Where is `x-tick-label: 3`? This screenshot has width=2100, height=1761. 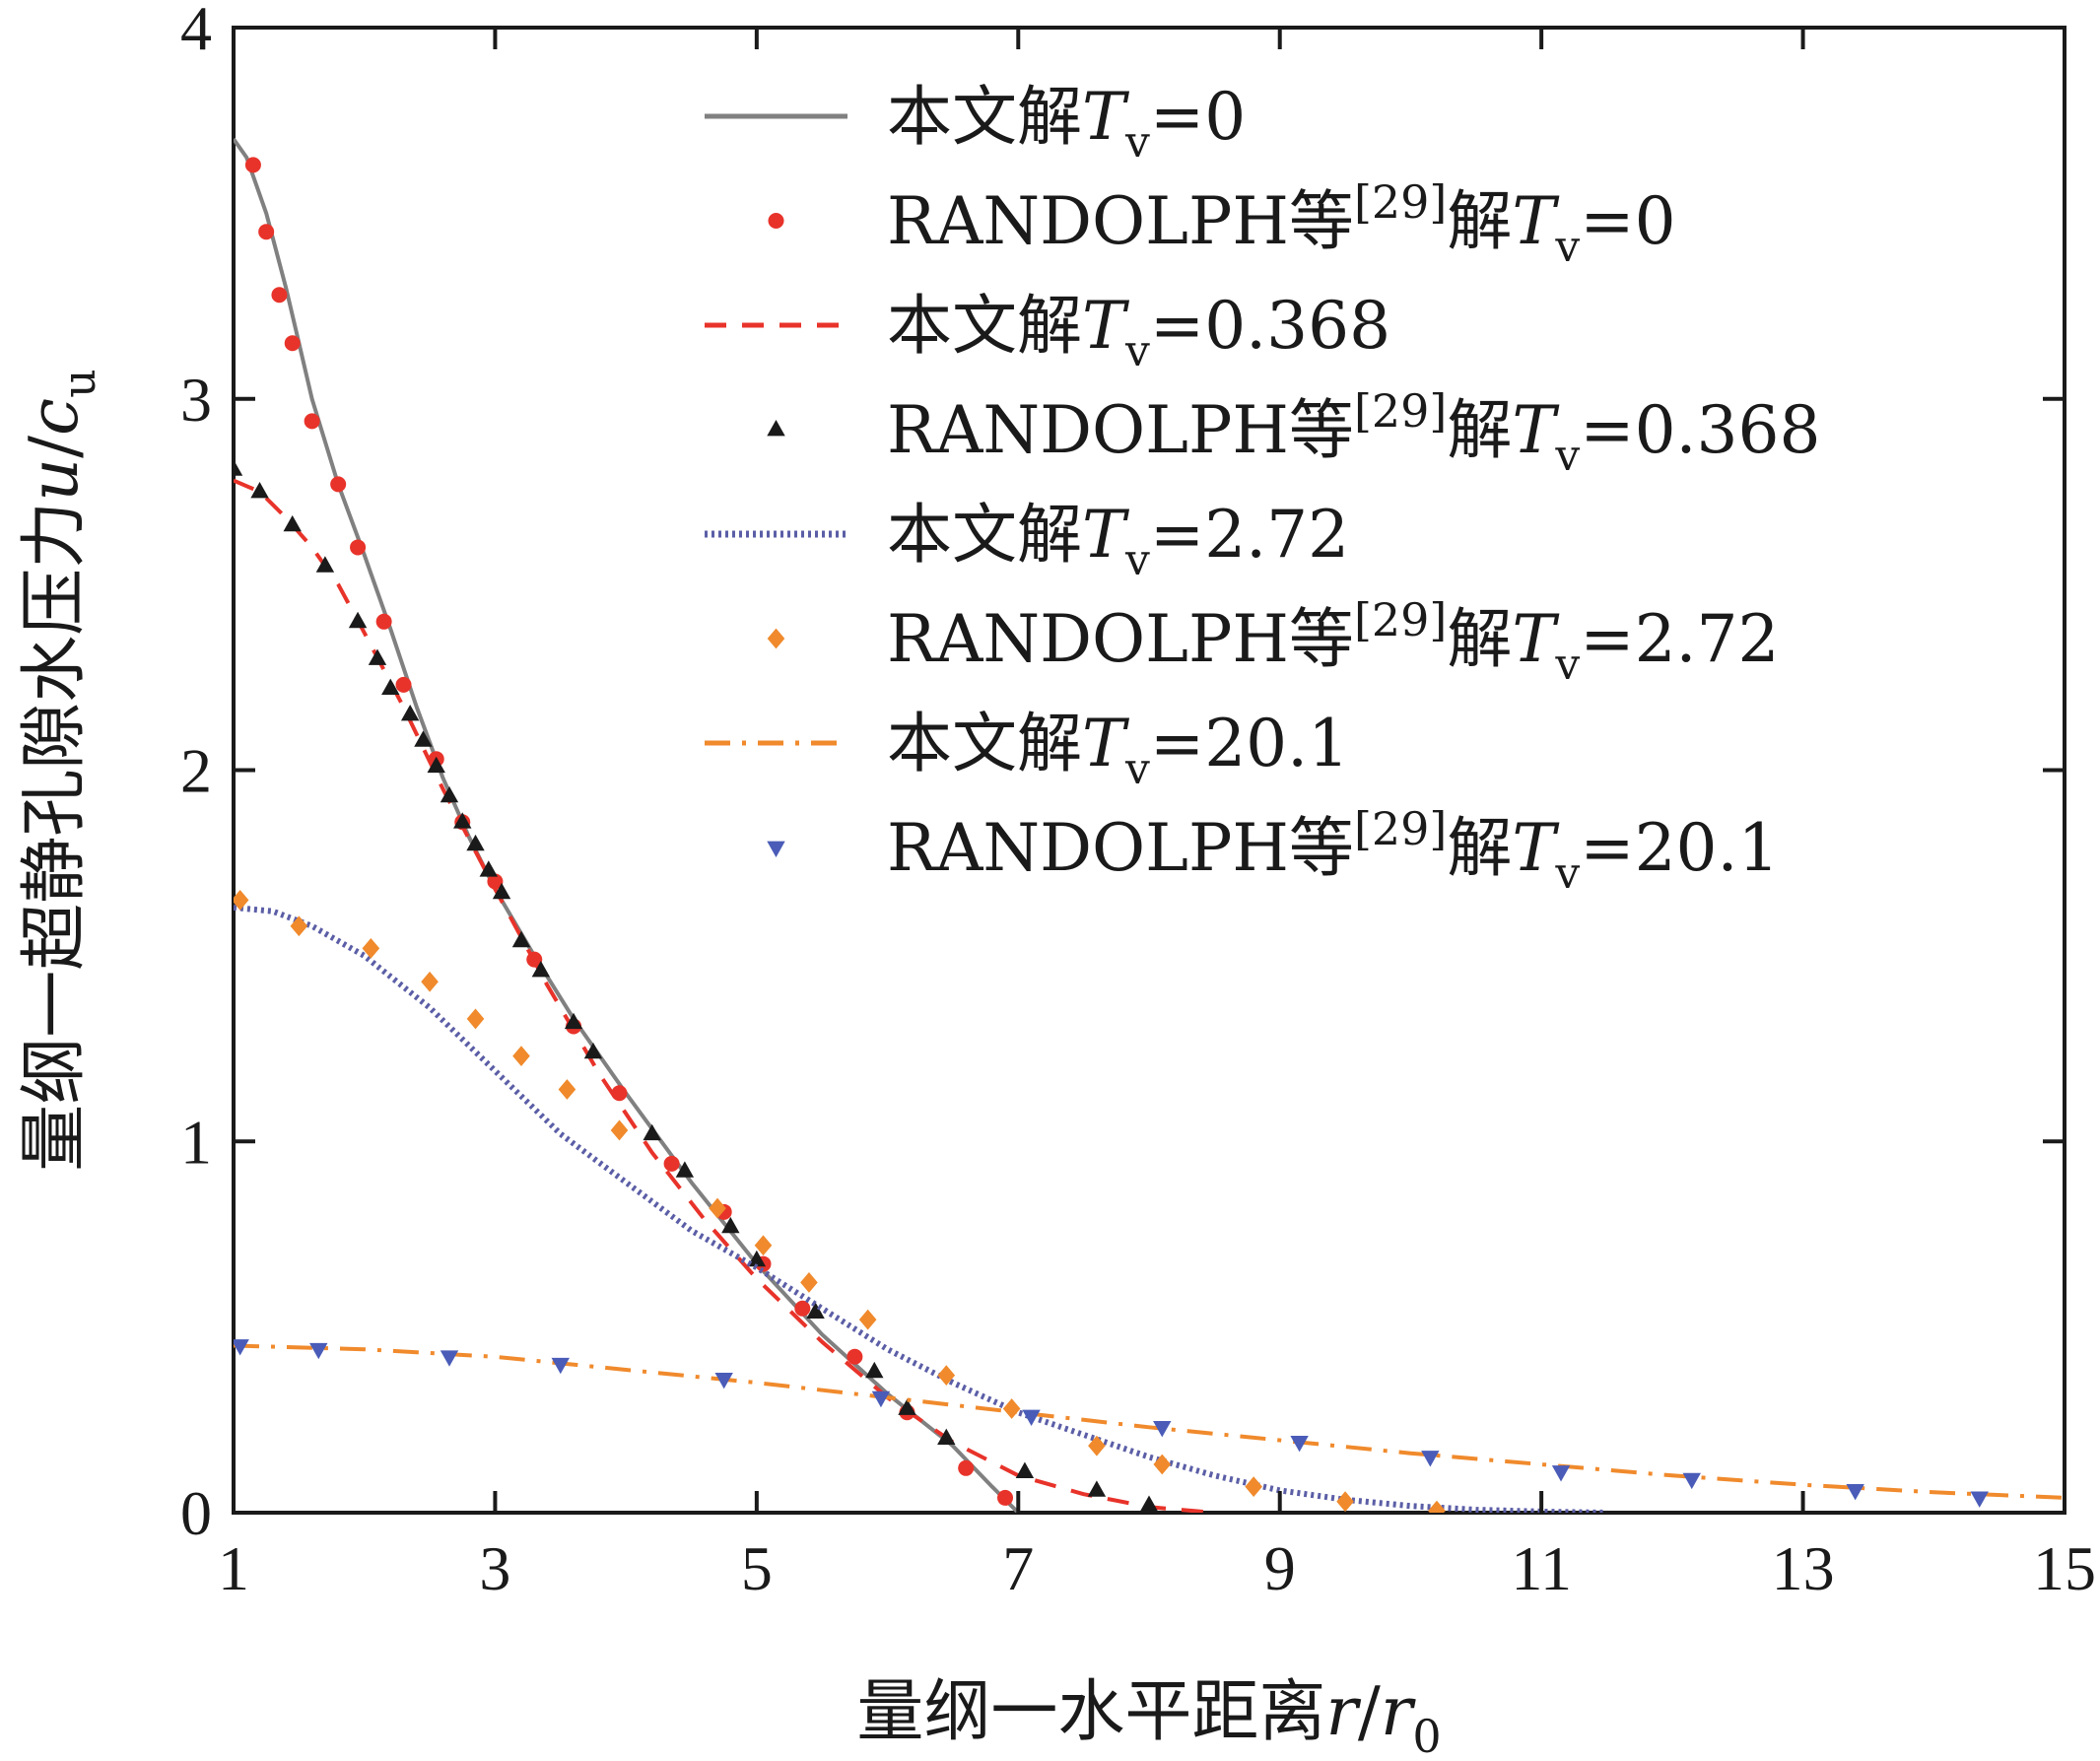 x-tick-label: 3 is located at coordinates (494, 1568).